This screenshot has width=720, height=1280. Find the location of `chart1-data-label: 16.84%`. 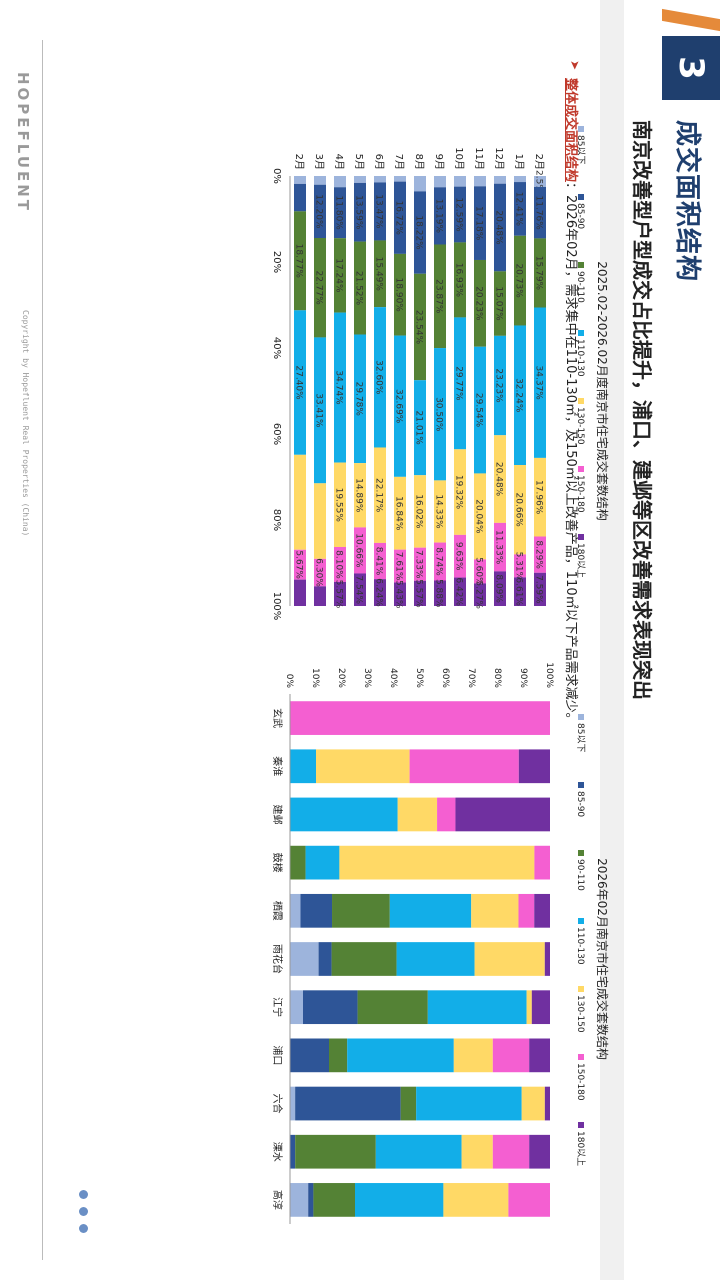

chart1-data-label: 16.84% is located at coordinates (399, 513).